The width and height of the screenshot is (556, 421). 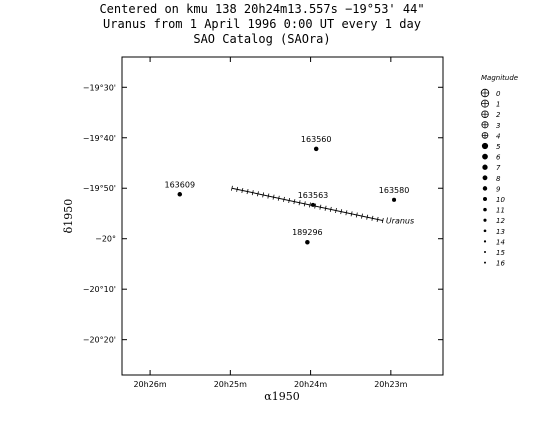 What do you see at coordinates (99, 87) in the screenshot?
I see `y-tick-label: −19°30'` at bounding box center [99, 87].